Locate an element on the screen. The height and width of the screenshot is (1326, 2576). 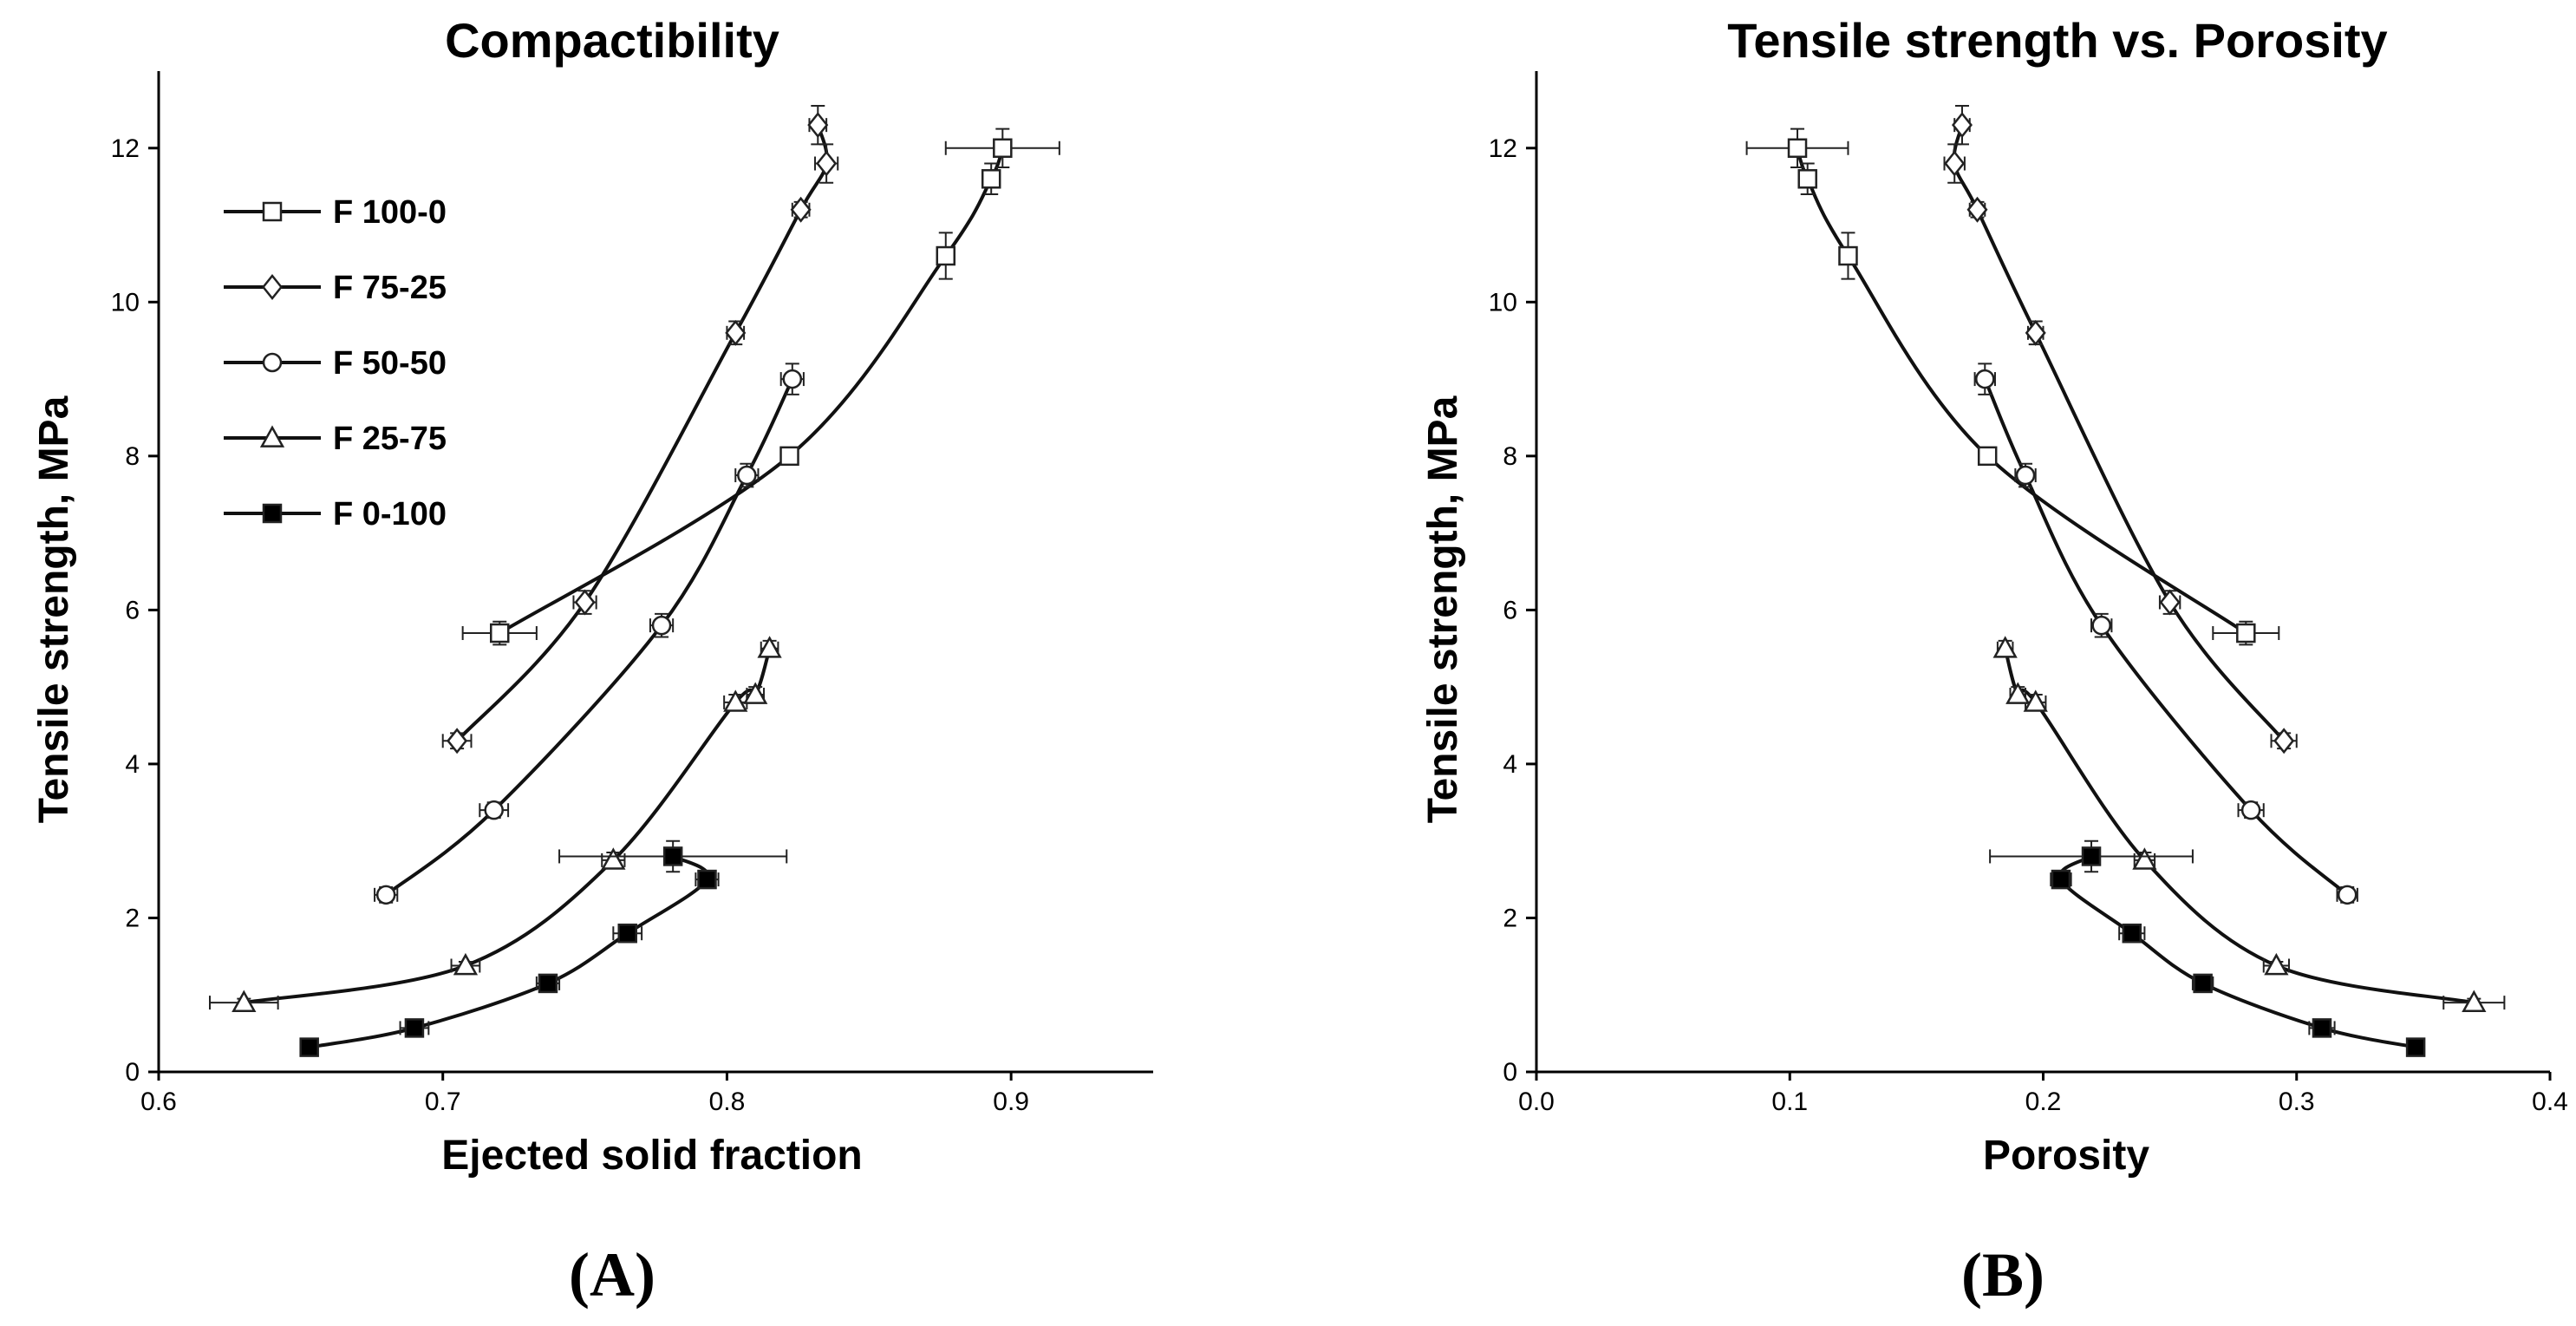
chart-a-y-tick-label: 6 is located at coordinates (132, 610).